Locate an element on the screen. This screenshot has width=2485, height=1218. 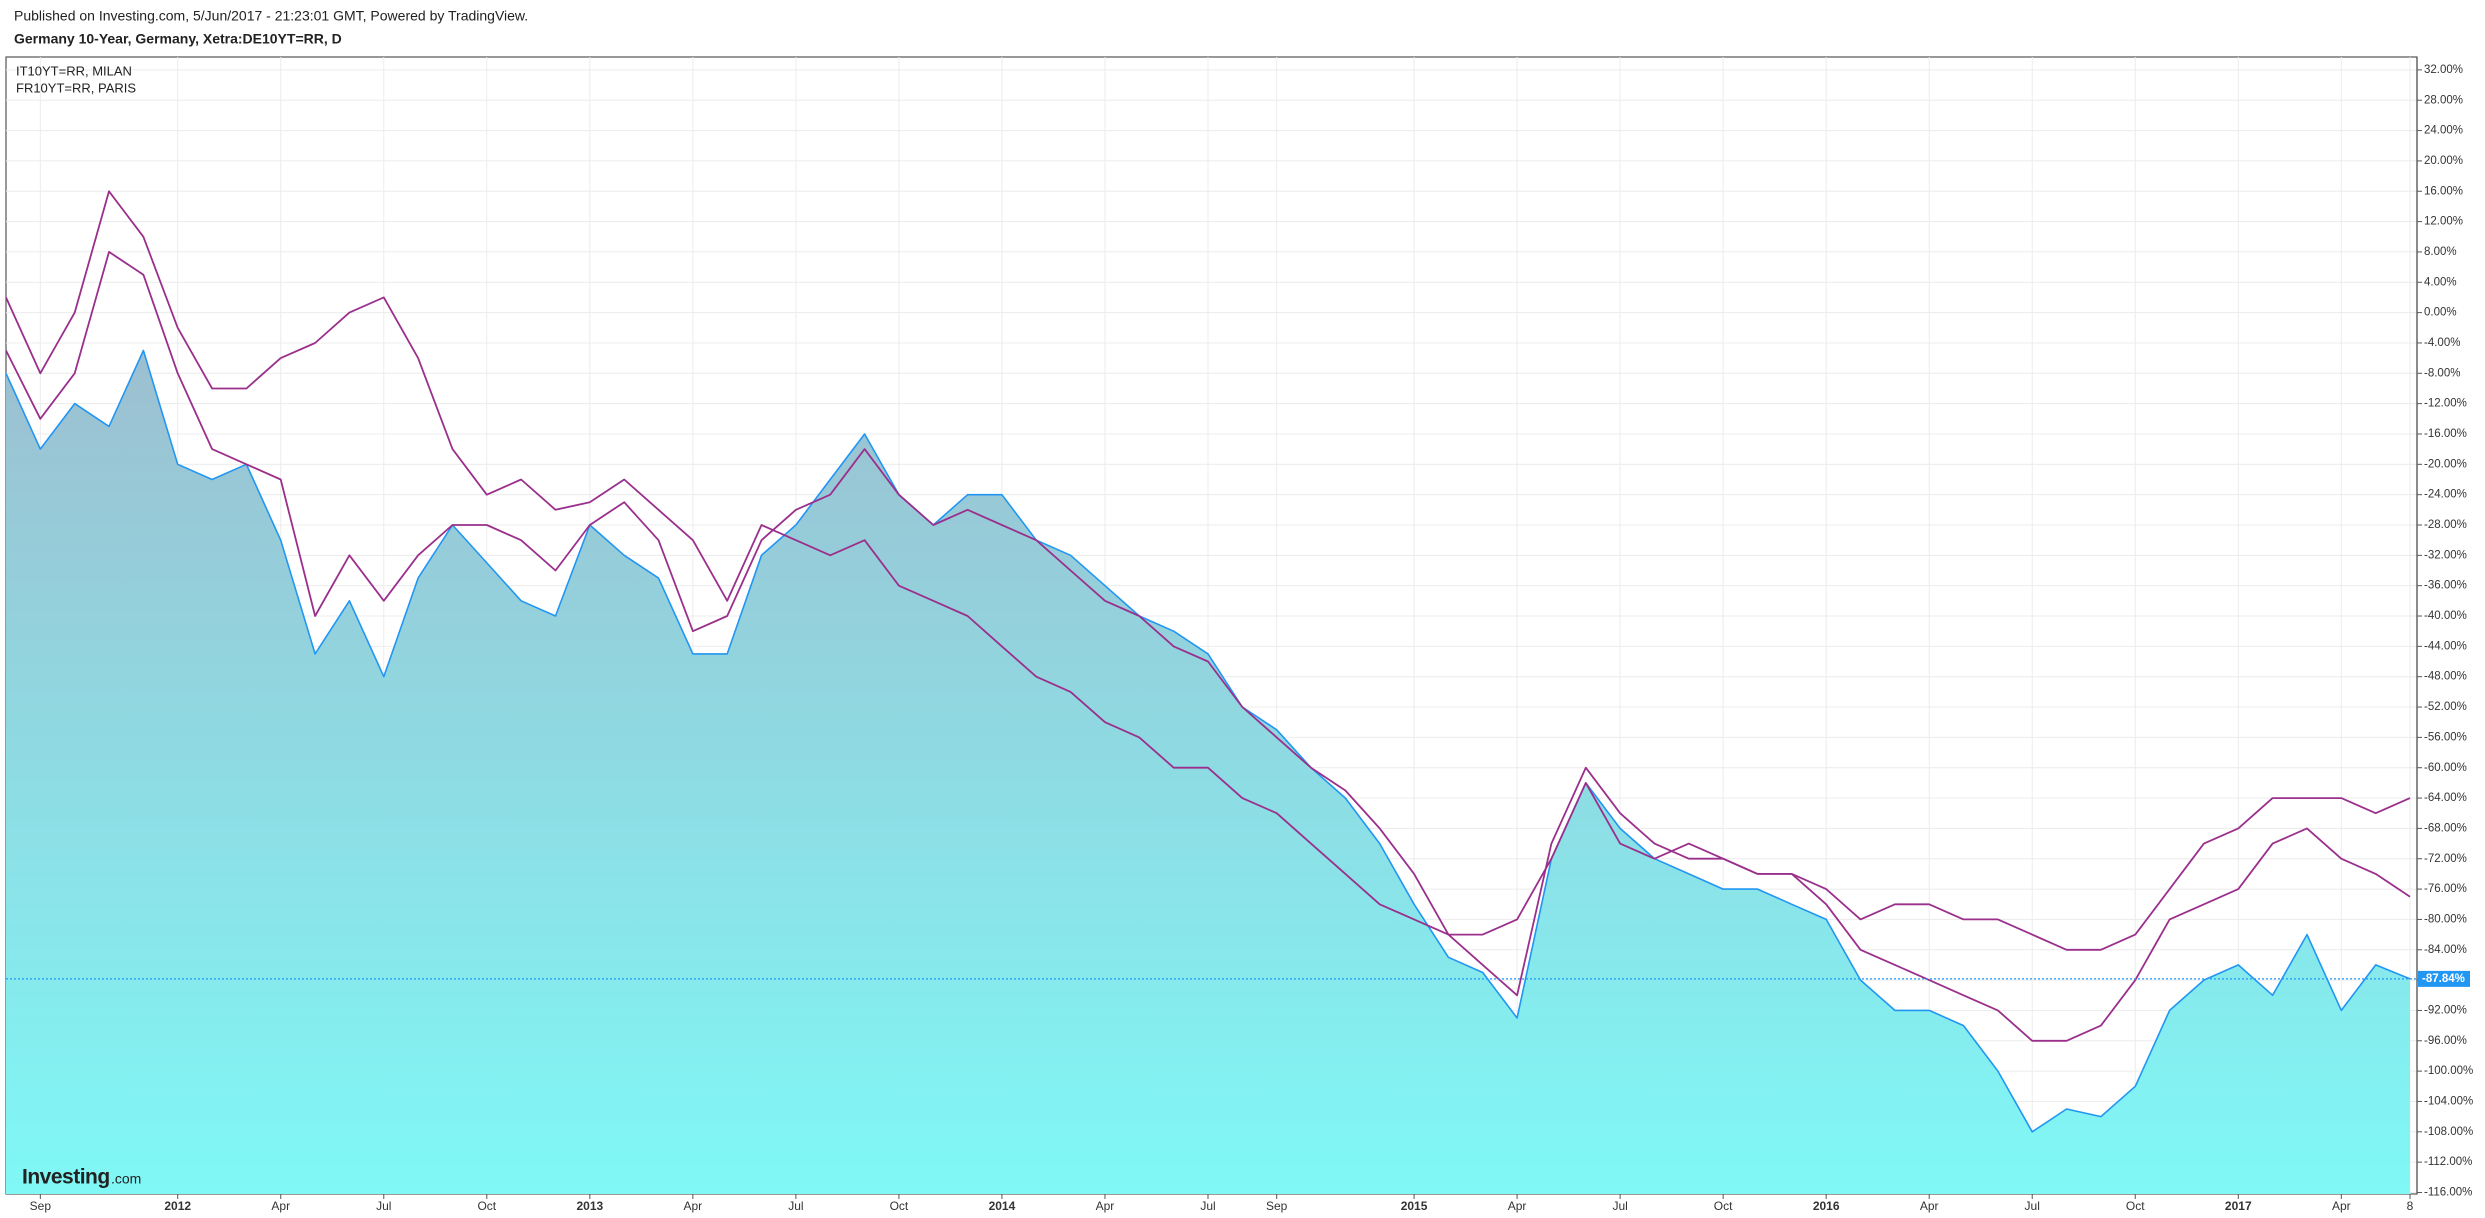
x-tick-label: 8 is located at coordinates (2410, 1206).